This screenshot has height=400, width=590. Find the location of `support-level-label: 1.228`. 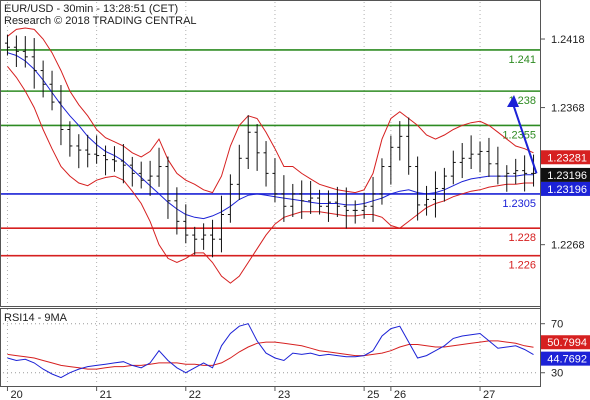

support-level-label: 1.228 is located at coordinates (522, 238).